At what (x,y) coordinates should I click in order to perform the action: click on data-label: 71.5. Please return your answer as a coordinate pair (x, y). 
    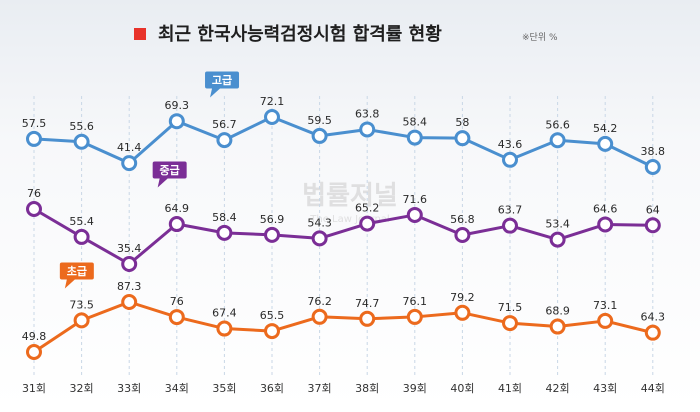
    Looking at the image, I should click on (510, 307).